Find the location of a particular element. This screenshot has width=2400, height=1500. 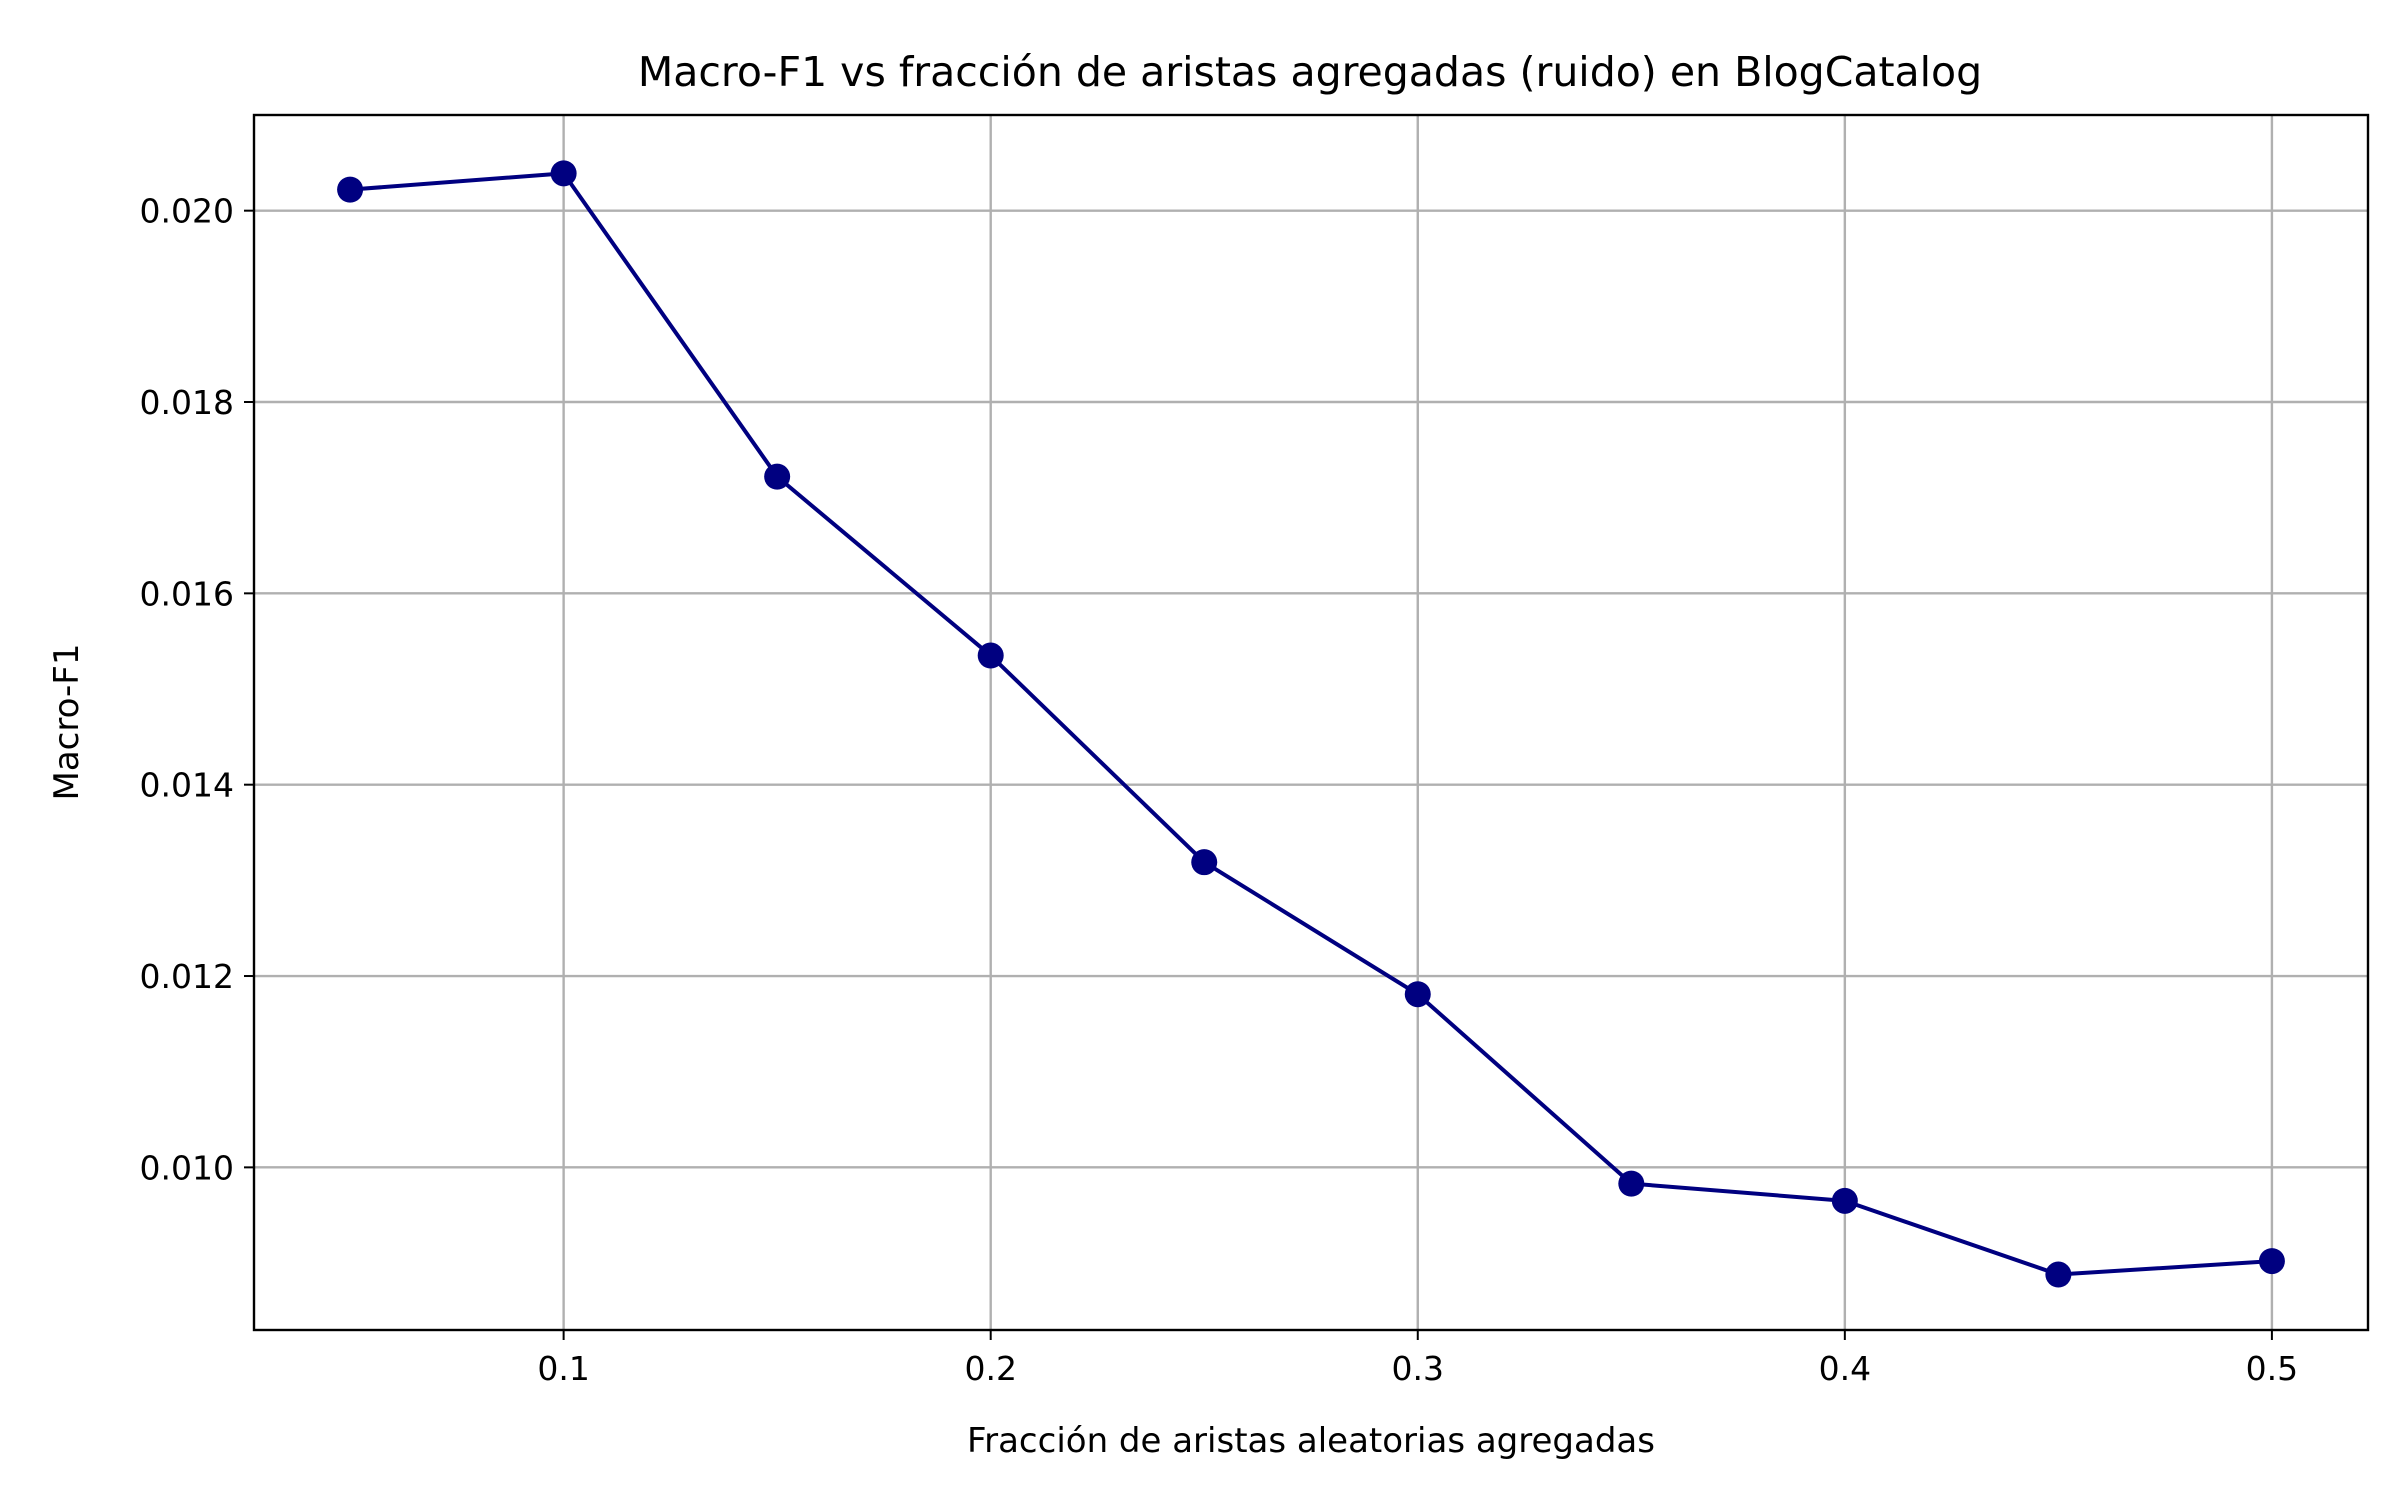

y-tick-label: 0.016 is located at coordinates (187, 593).